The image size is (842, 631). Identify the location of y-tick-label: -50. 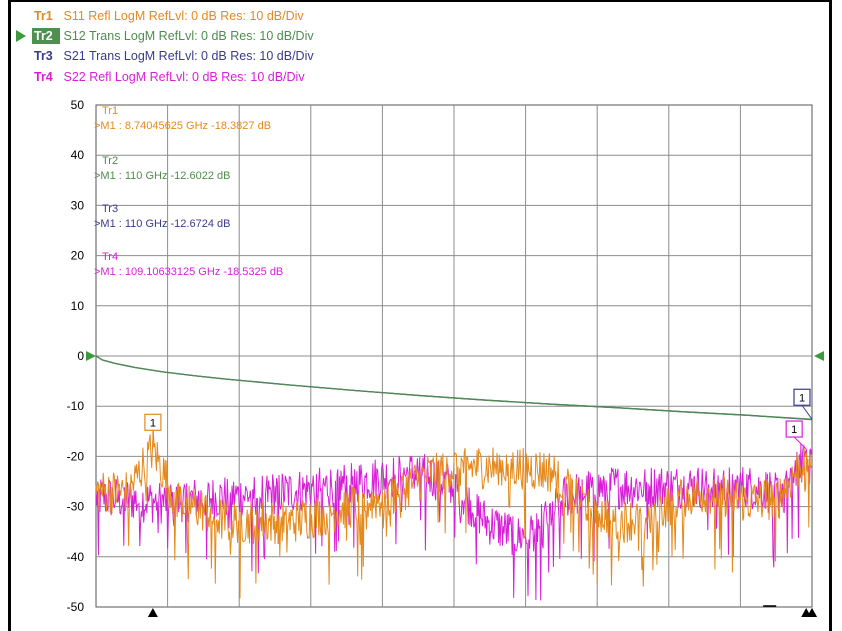
(76, 607).